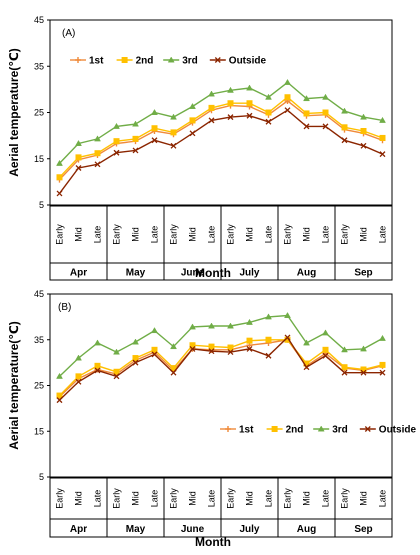  I want to click on legend-item: 2nd, so click(135, 61).